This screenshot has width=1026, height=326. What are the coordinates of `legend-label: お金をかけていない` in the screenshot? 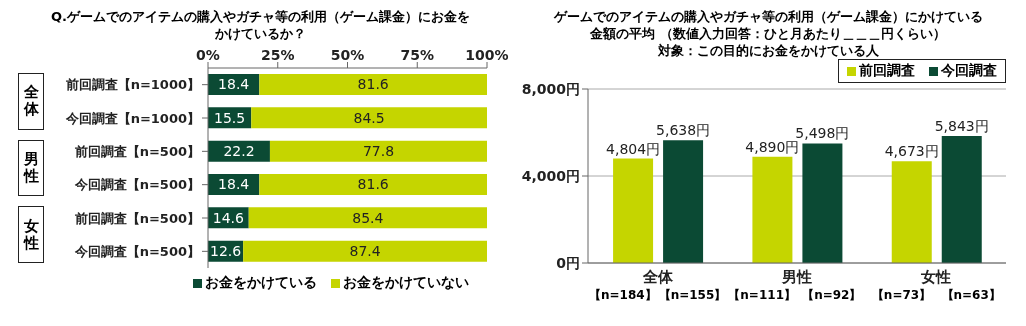 It's located at (405, 283).